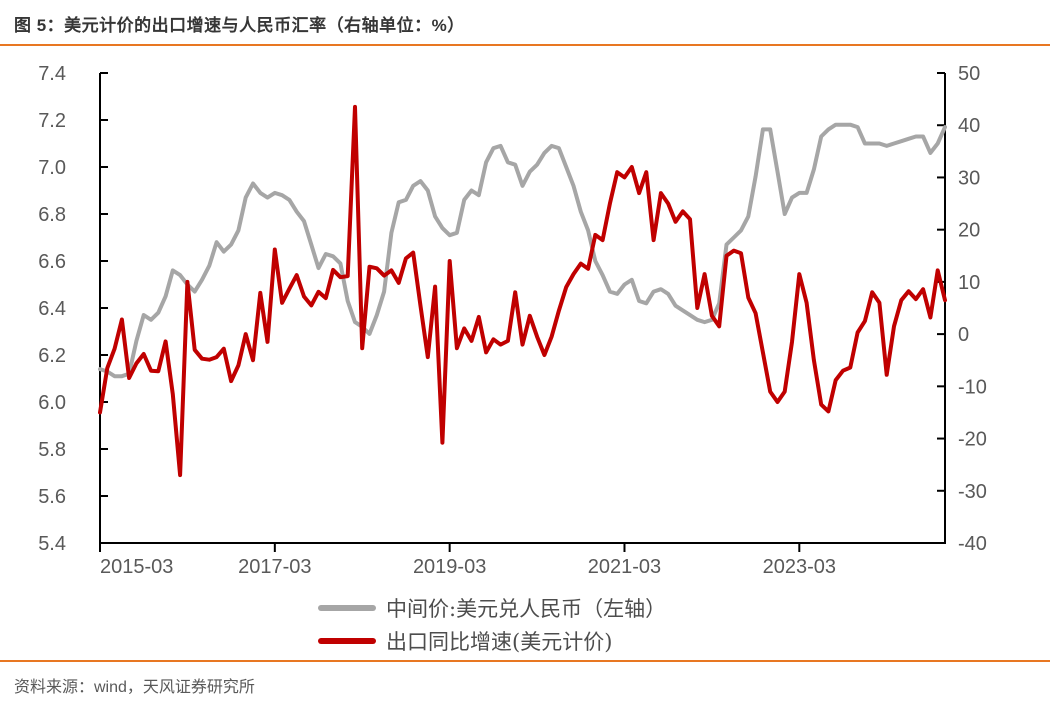 The width and height of the screenshot is (1050, 706). I want to click on chart-legend: 中间价:美元兑人民币（左轴） 出口同比增速(美元计价), so click(492, 624).